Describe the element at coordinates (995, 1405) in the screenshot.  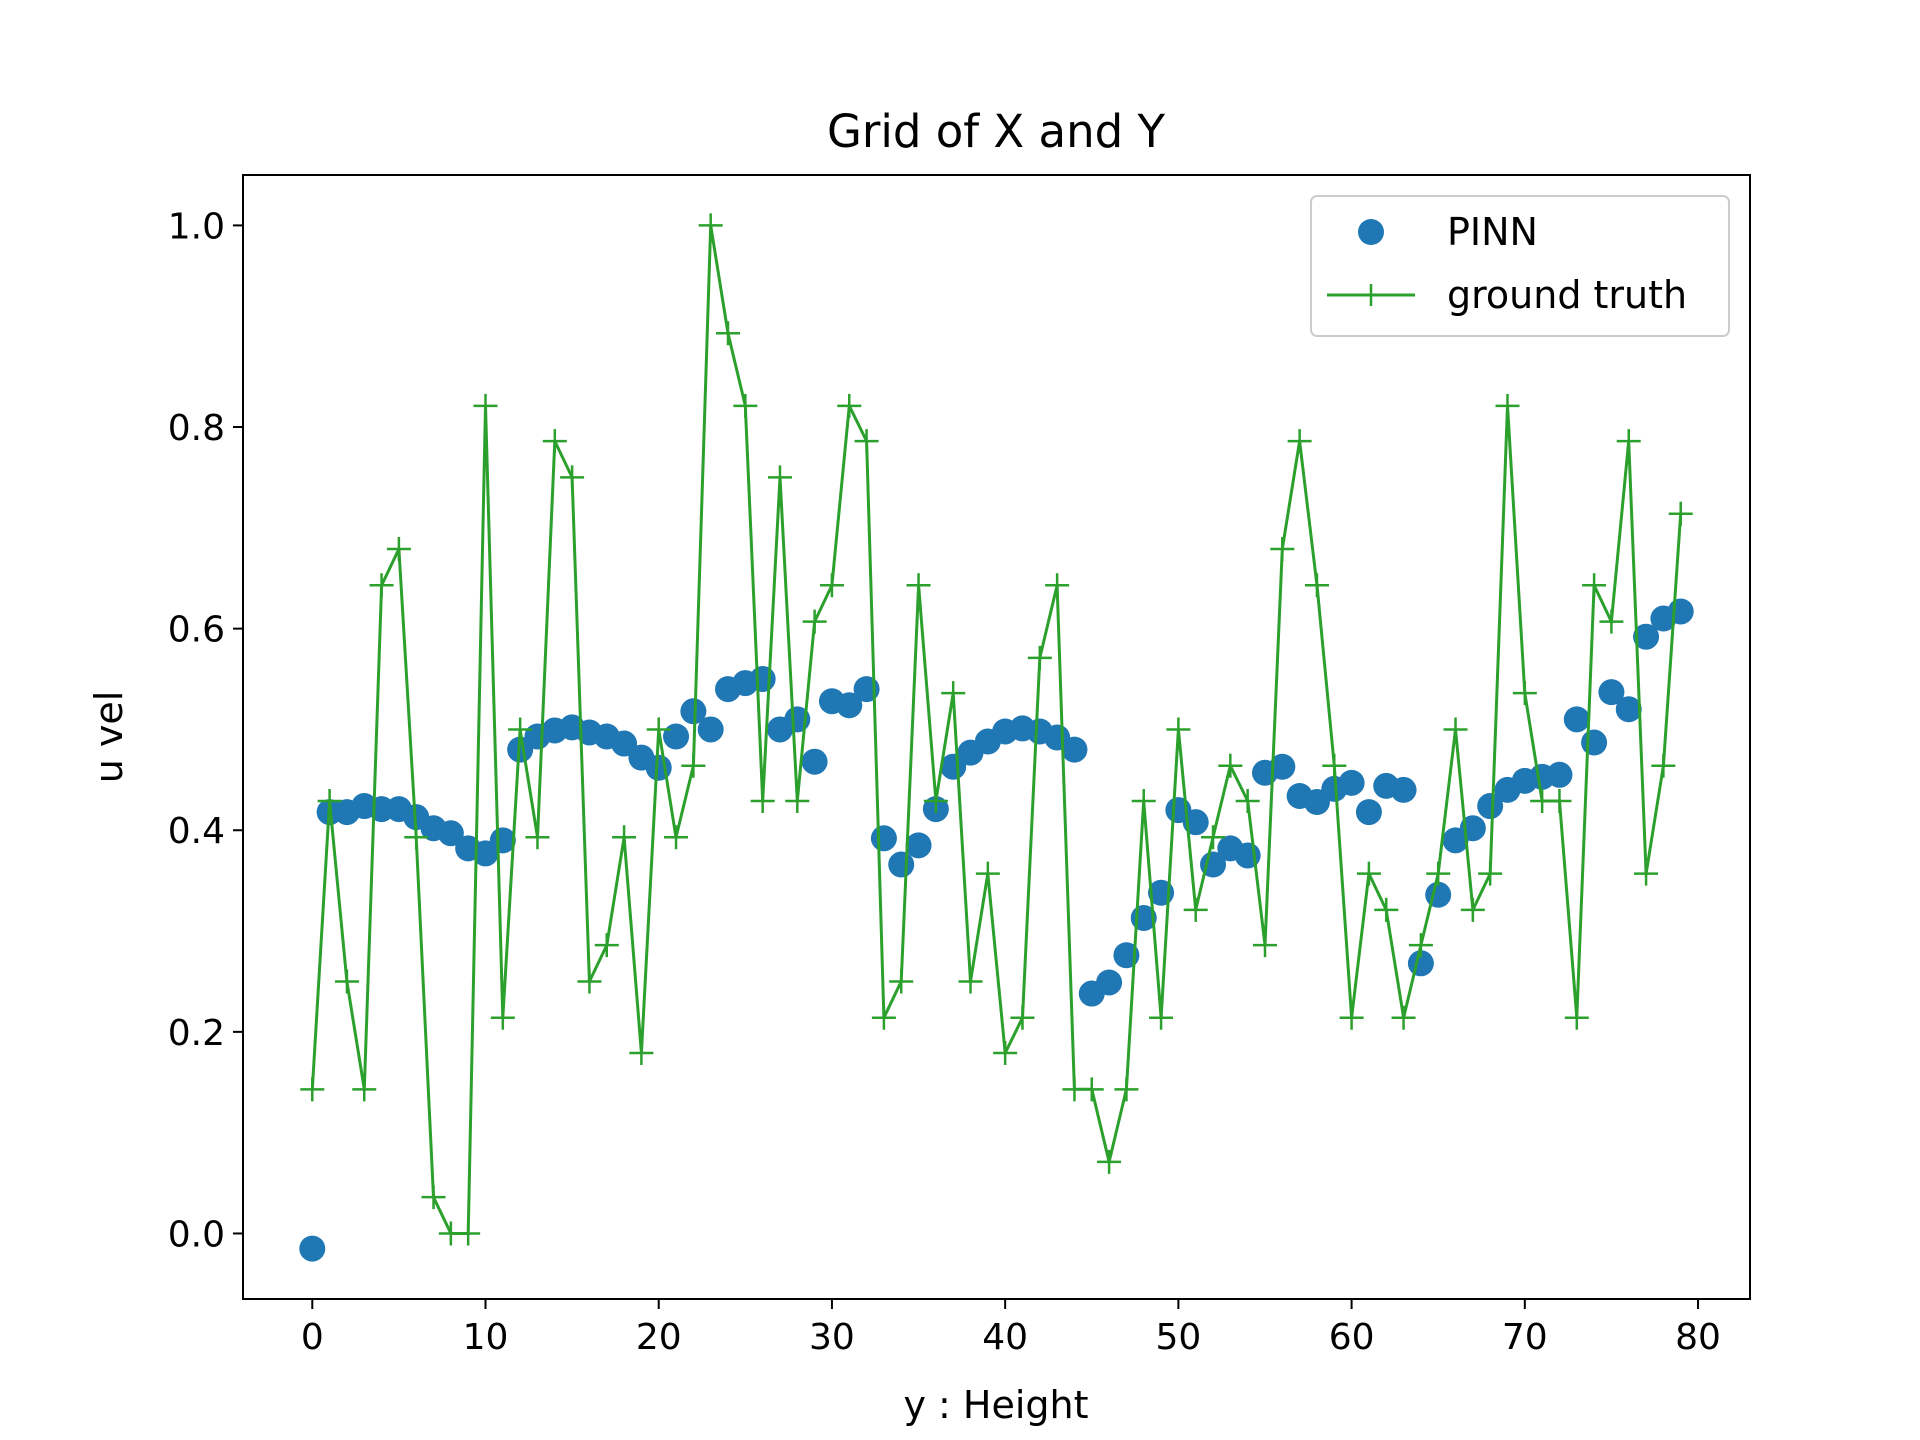
I see `x-axis-label: y : Height` at that location.